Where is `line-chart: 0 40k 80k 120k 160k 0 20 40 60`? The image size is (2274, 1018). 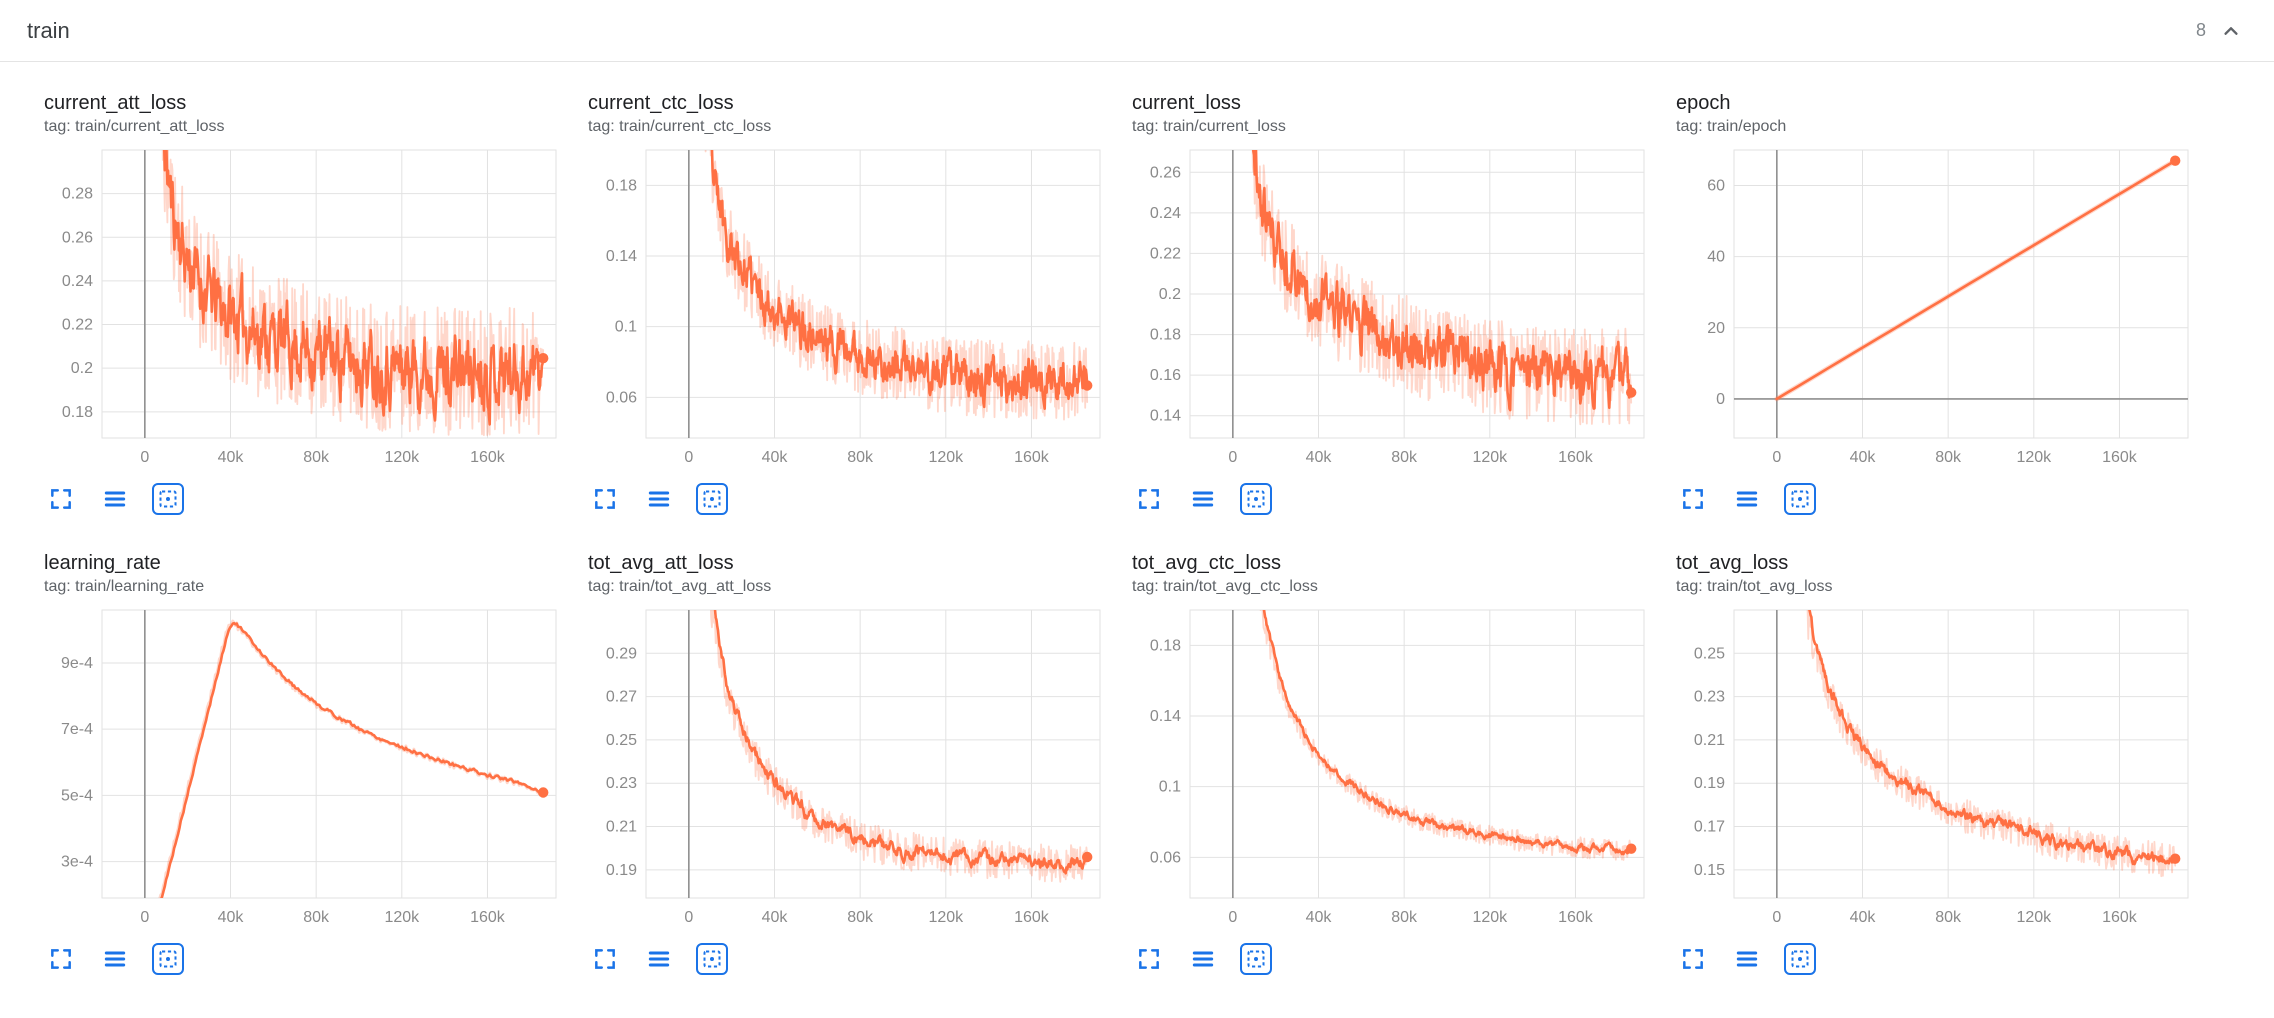 line-chart: 0 40k 80k 120k 160k 0 20 40 60 is located at coordinates (1936, 308).